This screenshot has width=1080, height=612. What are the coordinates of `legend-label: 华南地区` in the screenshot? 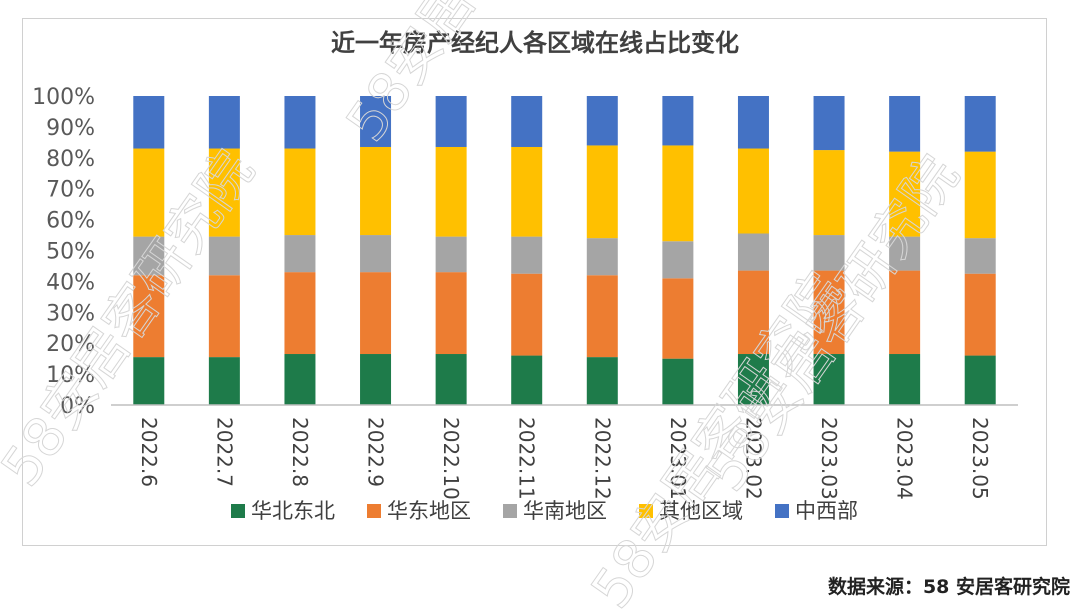 It's located at (565, 511).